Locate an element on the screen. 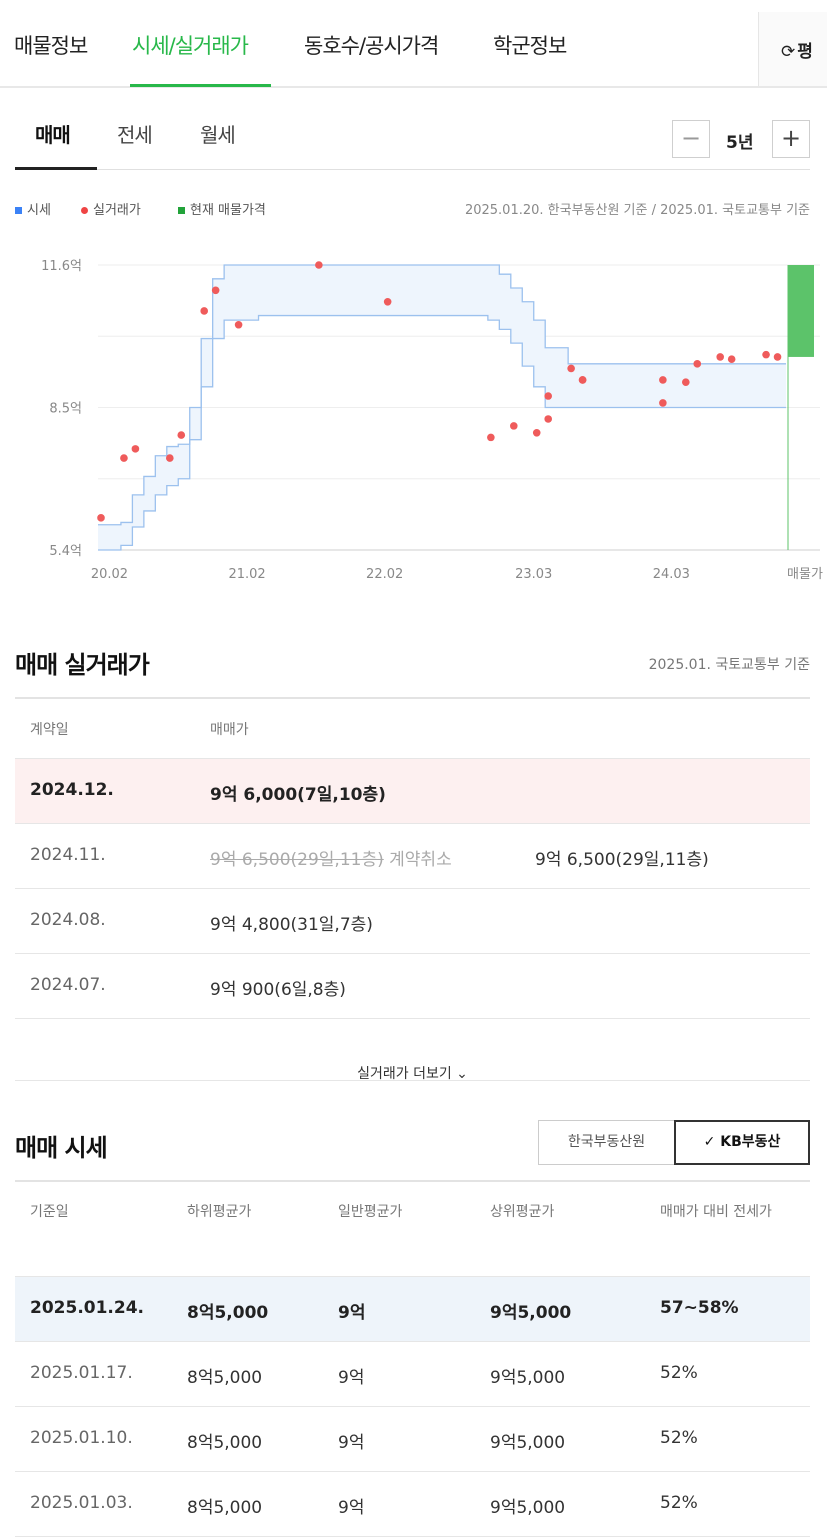 The image size is (827, 1539). tab-unit-public-price: 동호수/공시가격 is located at coordinates (371, 46).